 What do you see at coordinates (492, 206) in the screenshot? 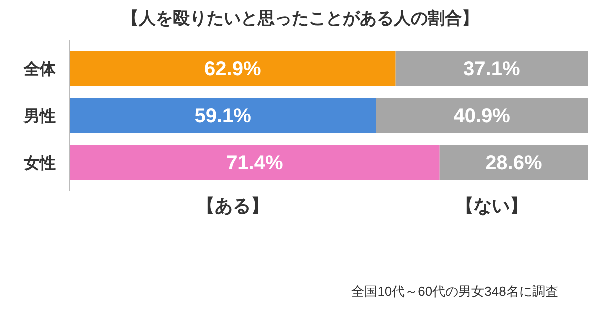
I see `series-label: 【ない】` at bounding box center [492, 206].